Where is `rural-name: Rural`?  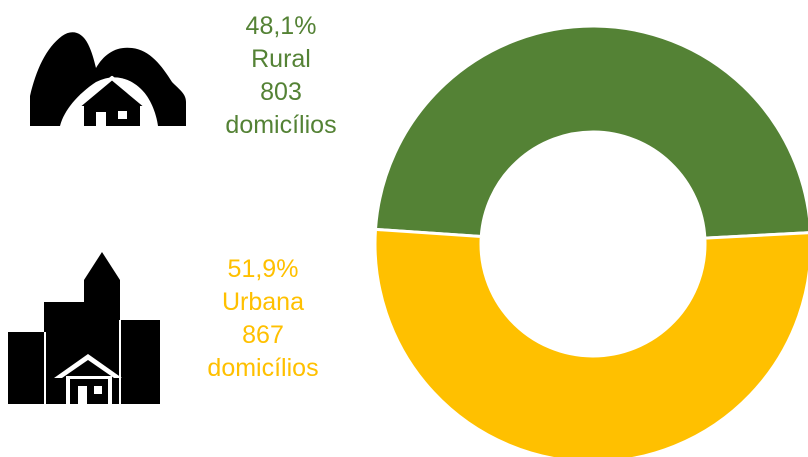
rural-name: Rural is located at coordinates (281, 59).